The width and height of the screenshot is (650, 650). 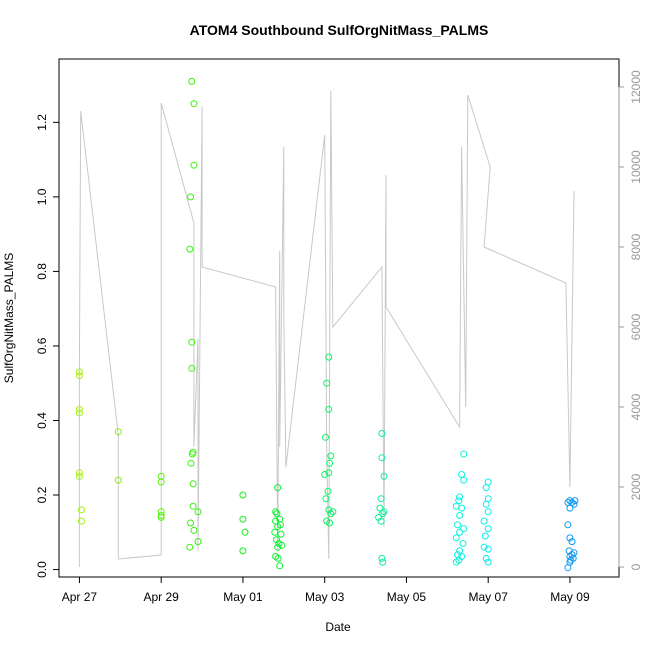 What do you see at coordinates (42, 345) in the screenshot?
I see `y-tick-label: 0.6` at bounding box center [42, 345].